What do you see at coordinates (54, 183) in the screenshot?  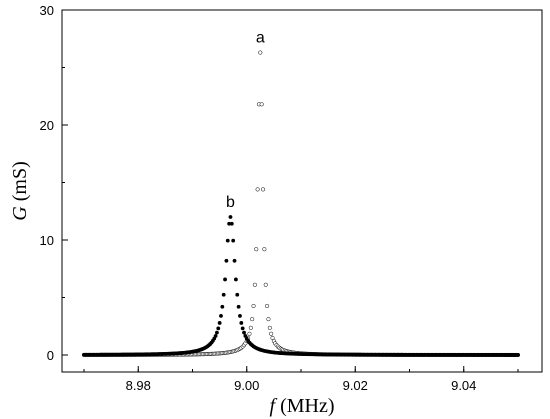 I see `y-axis-ticks: 0 10 20 30` at bounding box center [54, 183].